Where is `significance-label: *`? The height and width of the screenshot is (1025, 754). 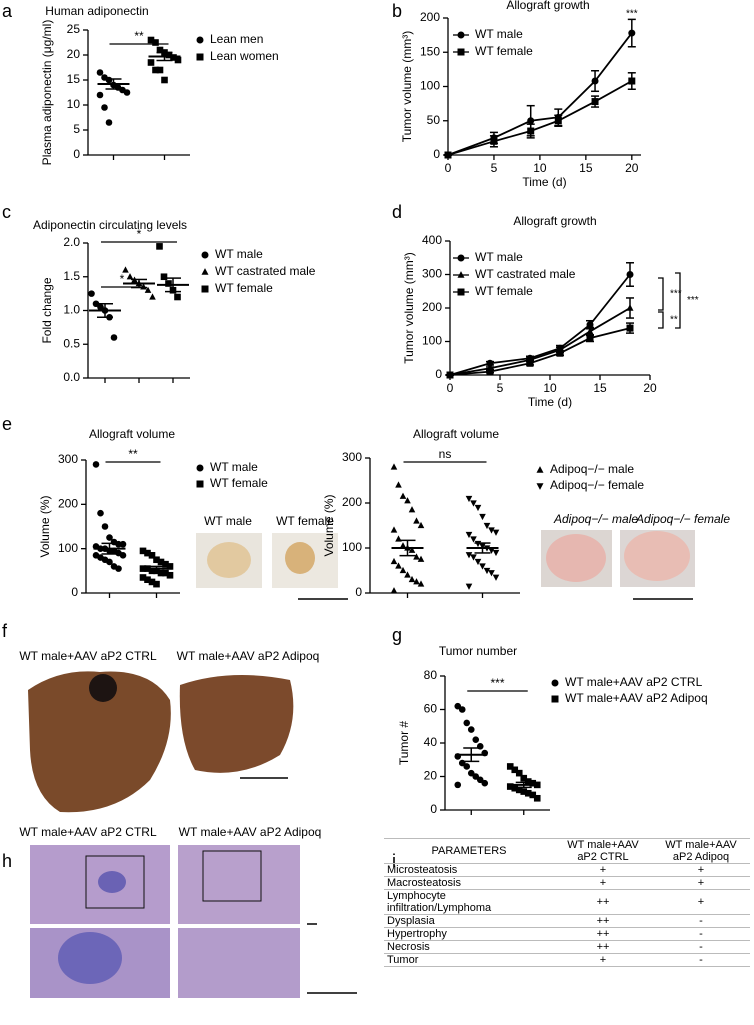 significance-label: * is located at coordinates (139, 234).